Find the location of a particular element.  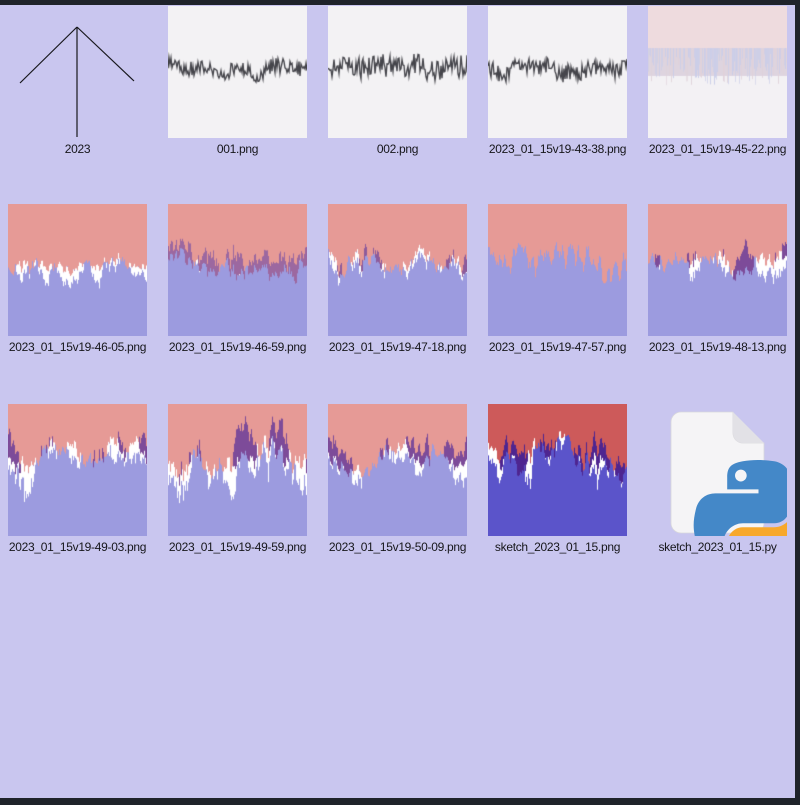

file-label: sketch_2023_01_15.py is located at coordinates (717, 547).